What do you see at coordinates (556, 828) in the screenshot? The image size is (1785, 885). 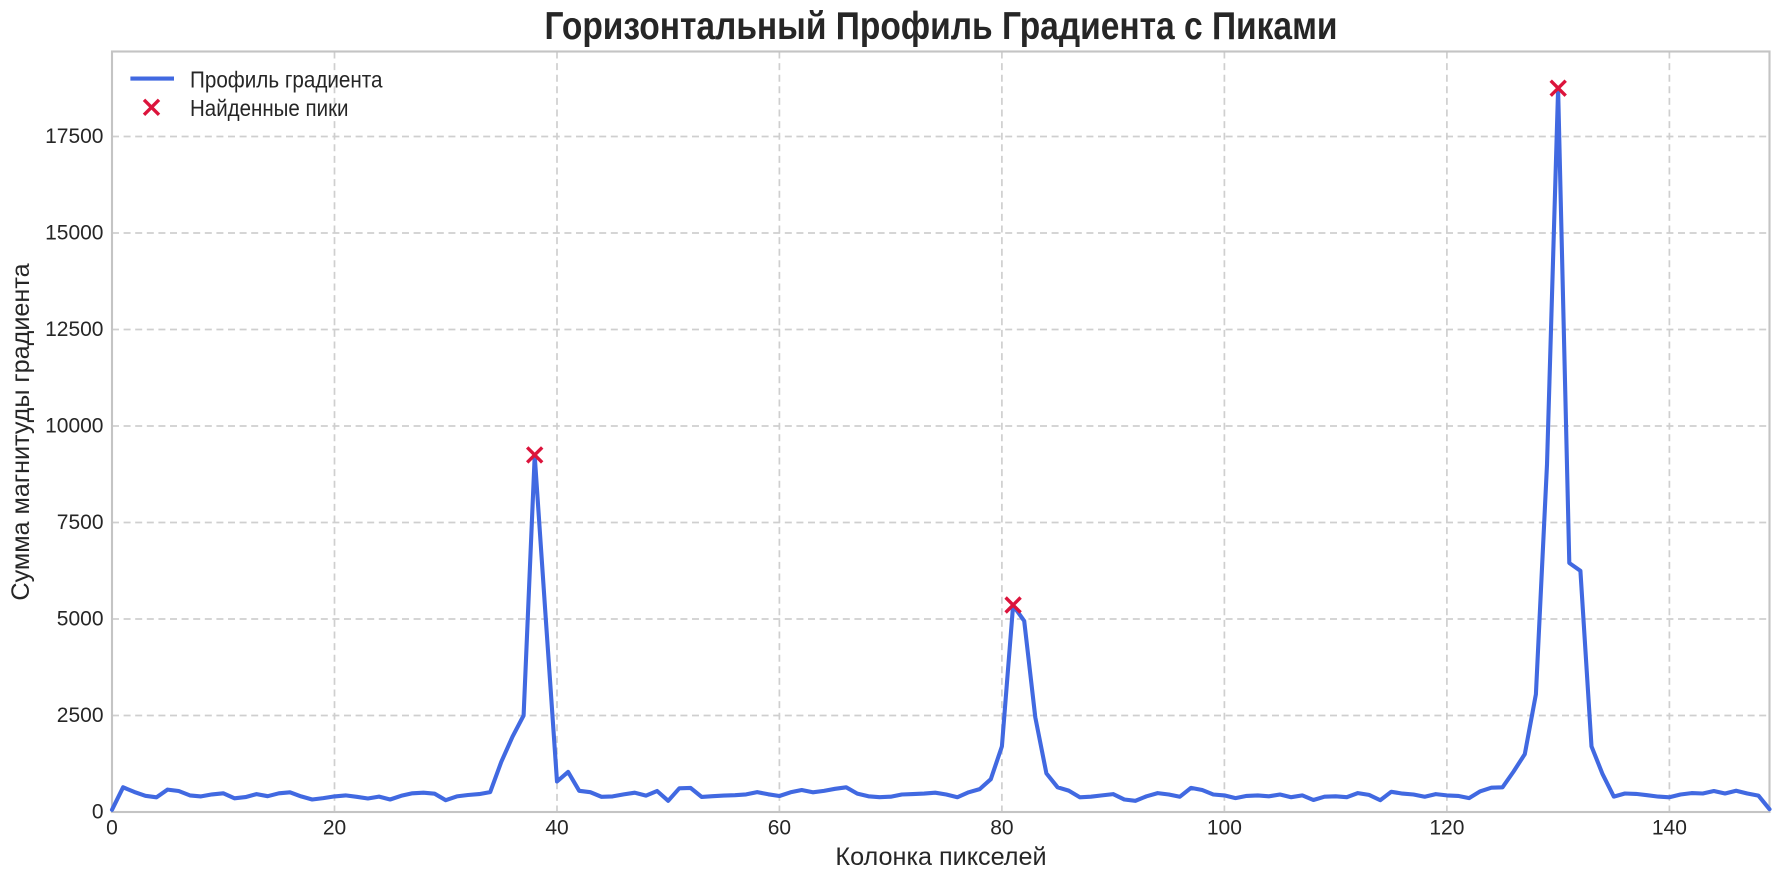 I see `svg-text: 40` at bounding box center [556, 828].